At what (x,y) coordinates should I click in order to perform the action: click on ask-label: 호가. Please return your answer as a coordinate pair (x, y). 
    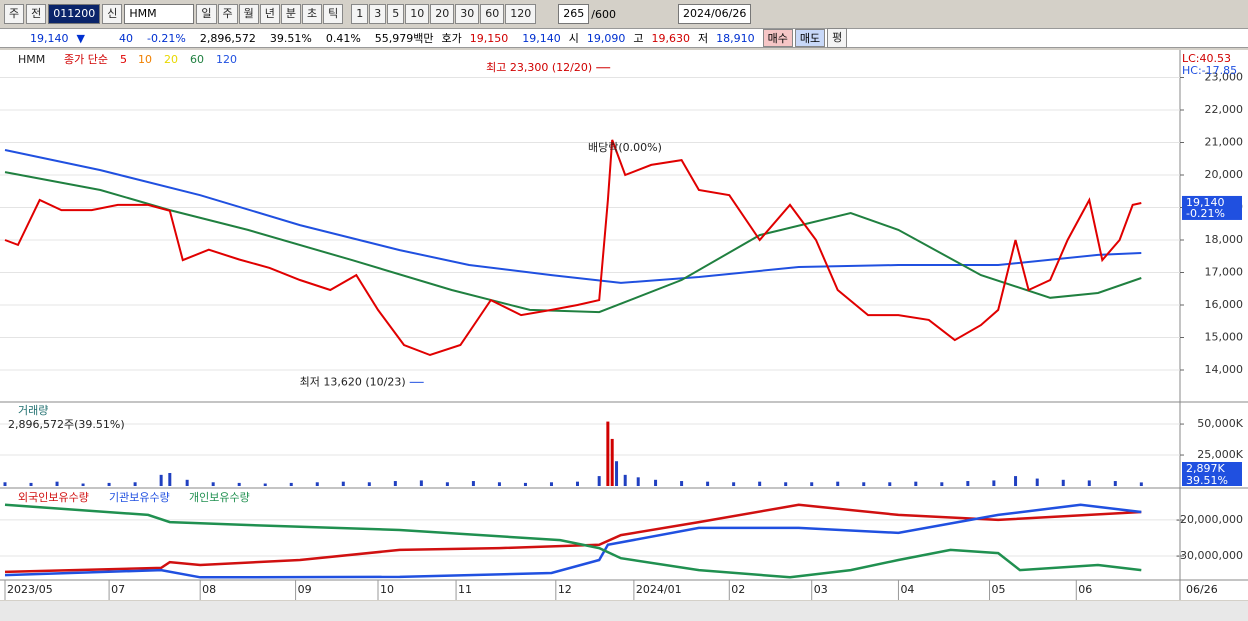
    Looking at the image, I should click on (451, 38).